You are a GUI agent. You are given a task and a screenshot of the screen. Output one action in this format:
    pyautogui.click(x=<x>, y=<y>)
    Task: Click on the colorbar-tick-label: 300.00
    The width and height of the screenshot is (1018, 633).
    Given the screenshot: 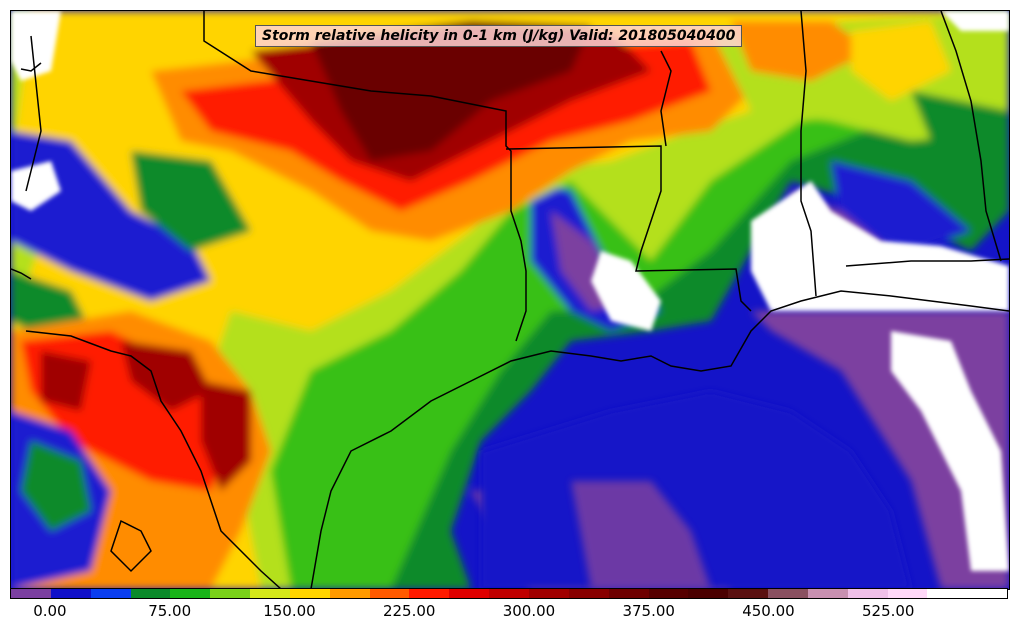 What is the action you would take?
    pyautogui.click(x=529, y=611)
    